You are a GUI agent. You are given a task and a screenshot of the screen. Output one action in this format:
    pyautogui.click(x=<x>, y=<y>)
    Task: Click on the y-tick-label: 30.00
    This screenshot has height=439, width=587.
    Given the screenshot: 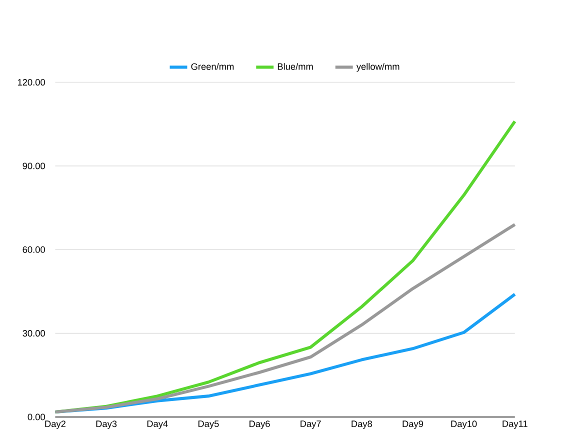 What is the action you would take?
    pyautogui.click(x=33, y=333)
    